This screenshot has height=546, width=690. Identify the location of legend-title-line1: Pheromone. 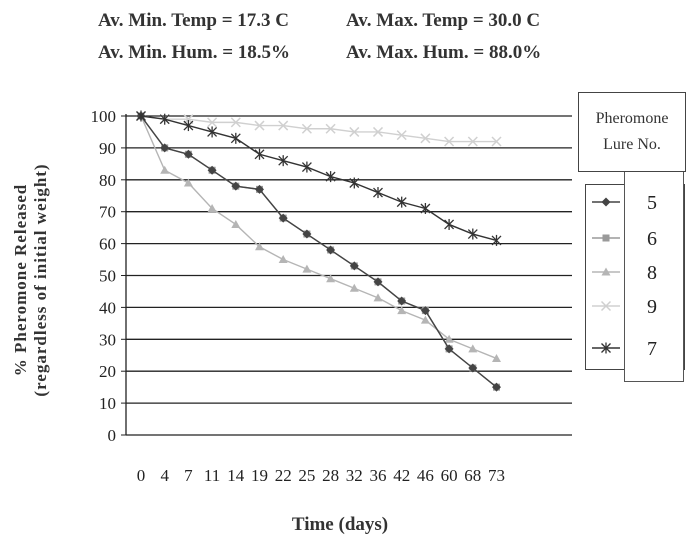
(632, 118).